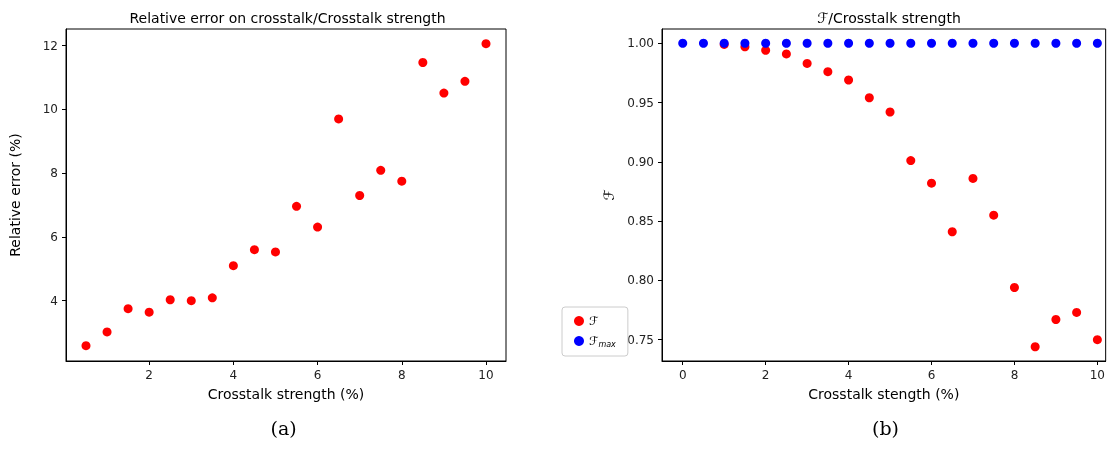 The width and height of the screenshot is (1108, 456). Describe the element at coordinates (640, 102) in the screenshot. I see `y-tick-label: 0.95` at that location.